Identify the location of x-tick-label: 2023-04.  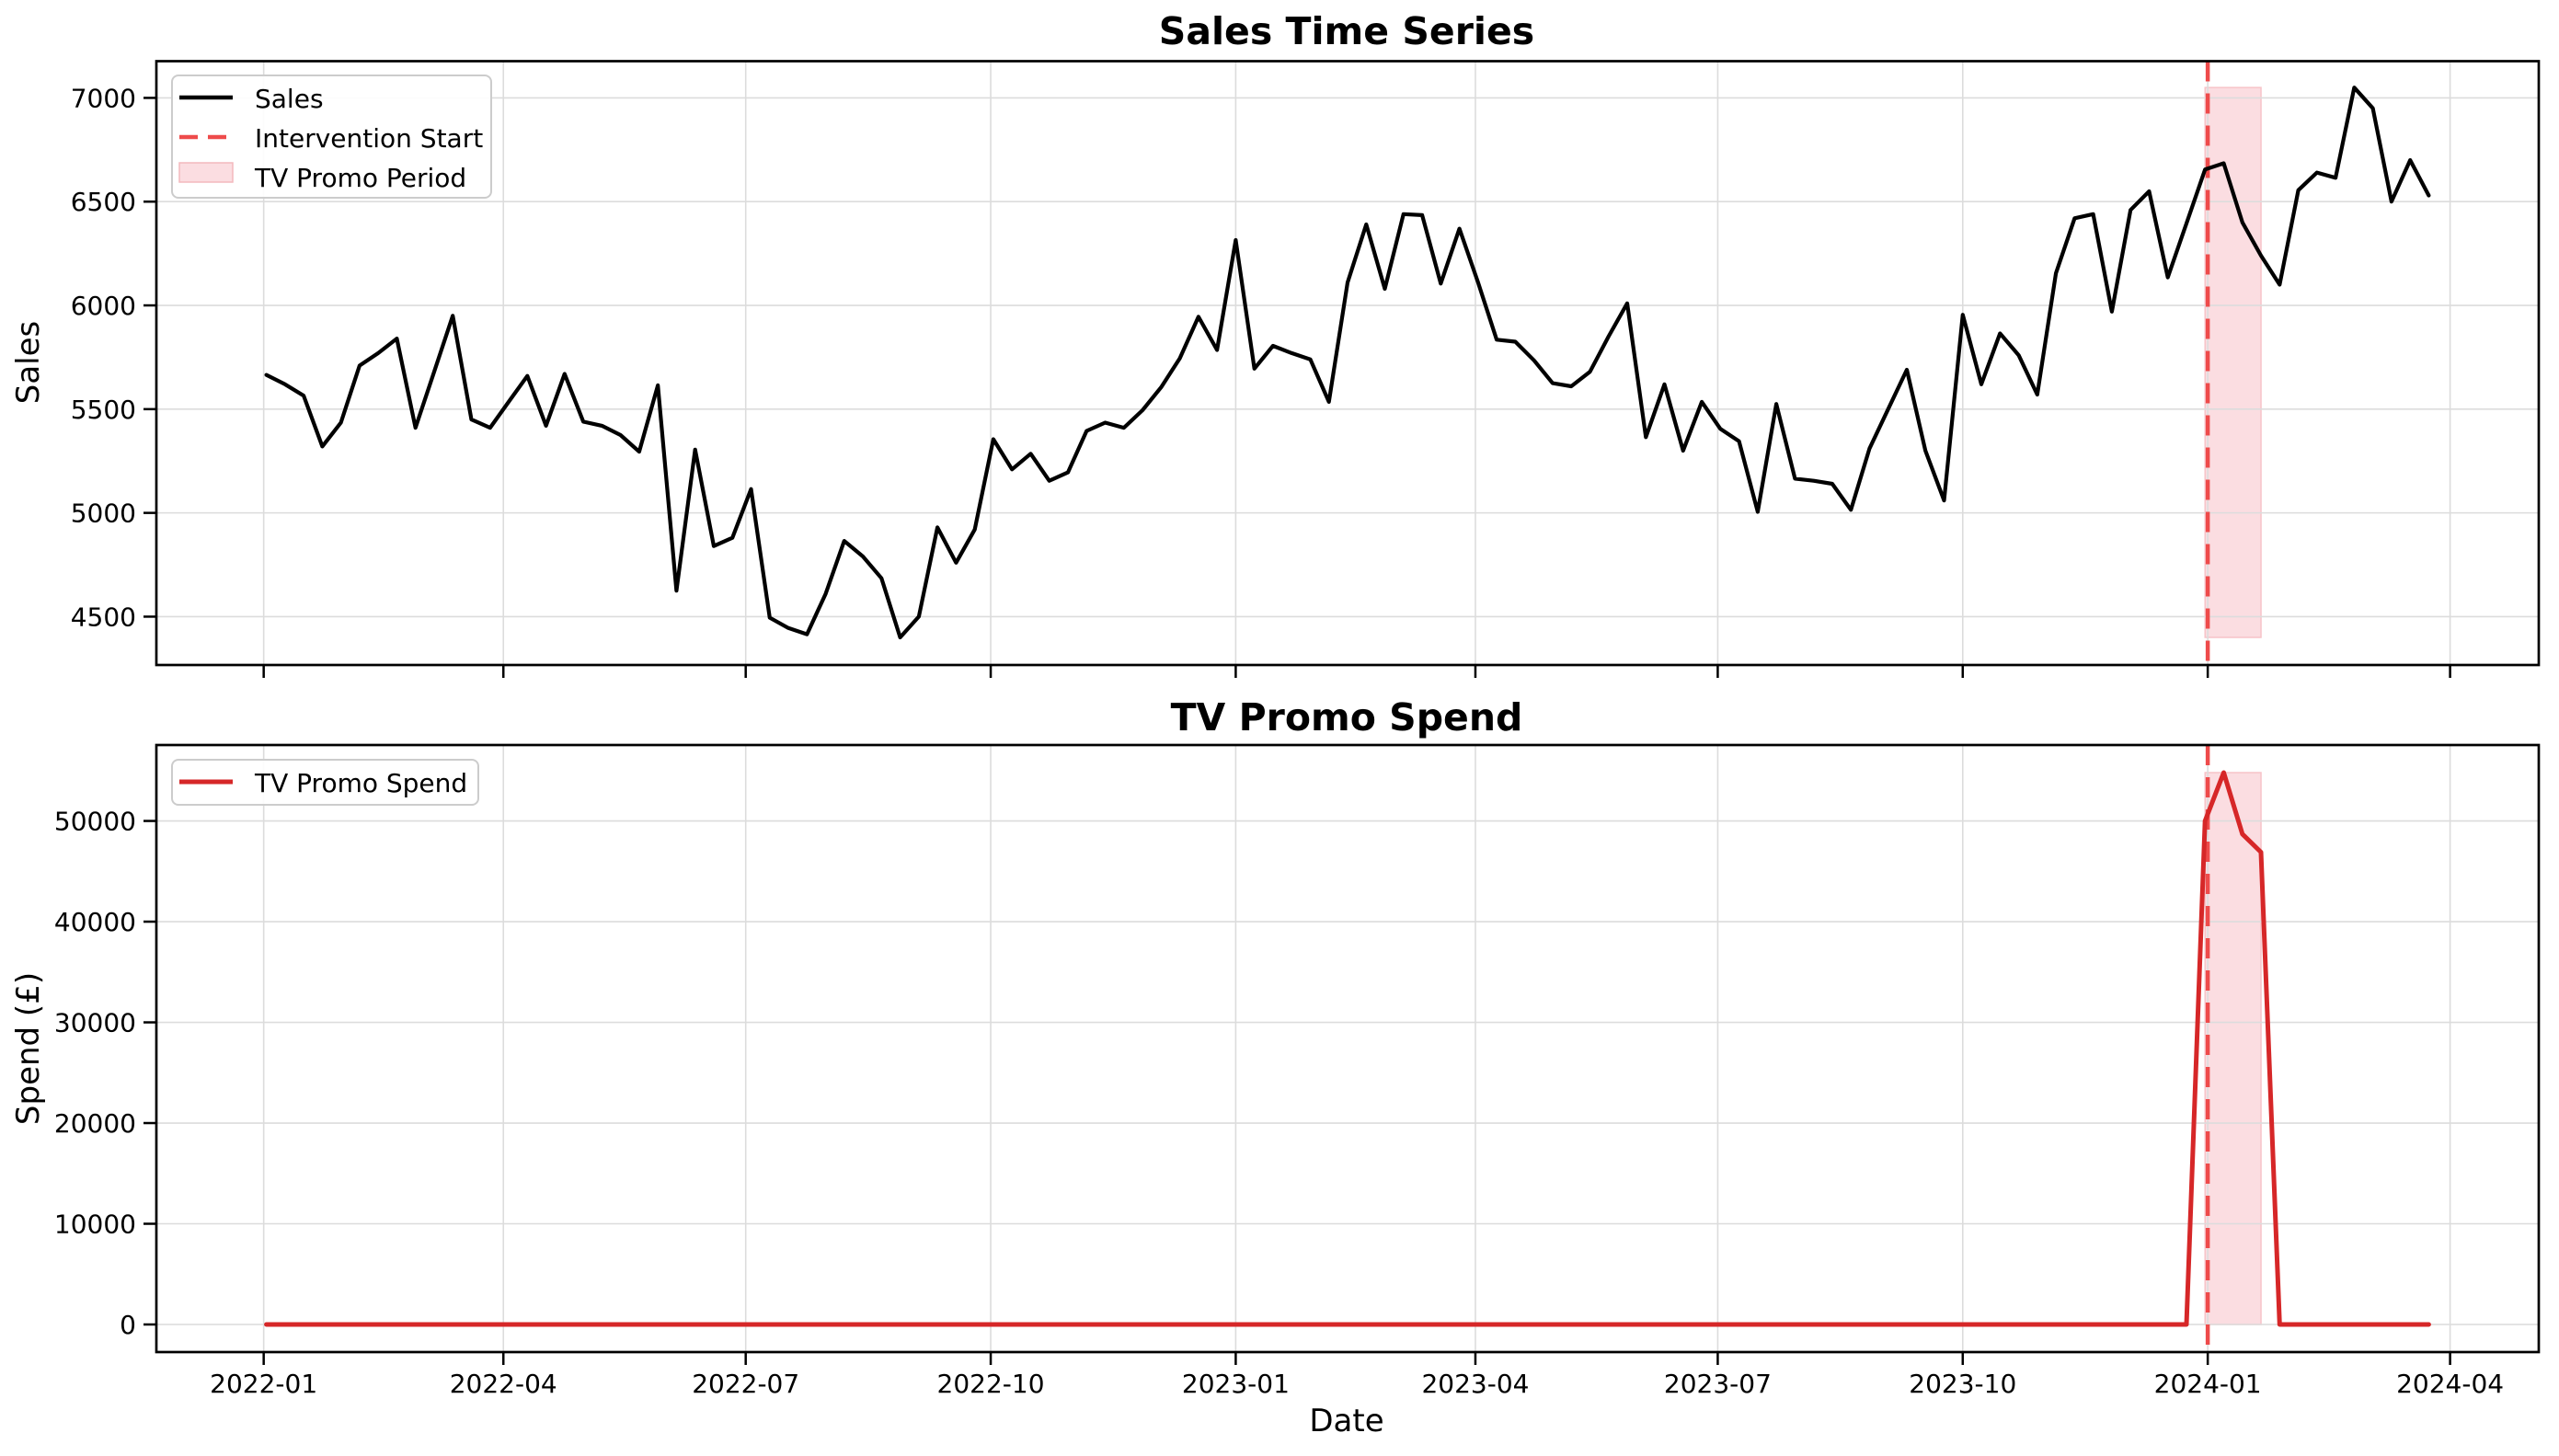
(1475, 1384).